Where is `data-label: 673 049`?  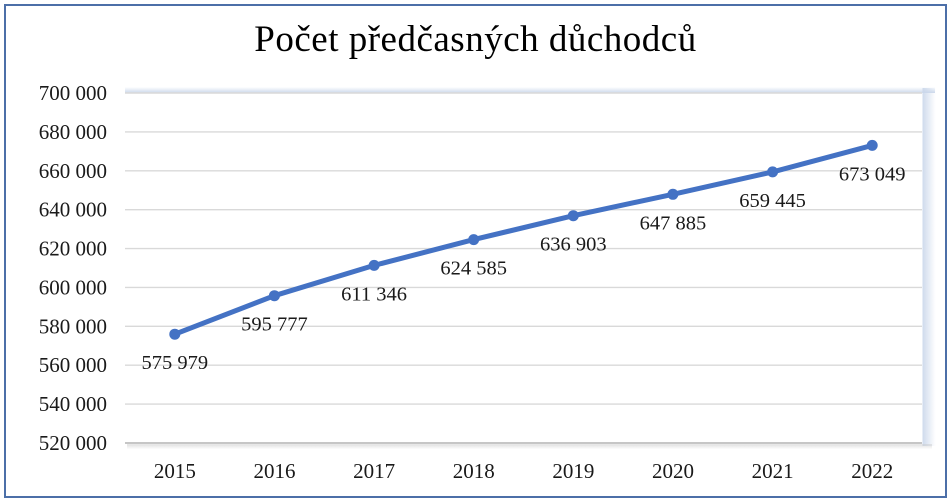 data-label: 673 049 is located at coordinates (872, 174).